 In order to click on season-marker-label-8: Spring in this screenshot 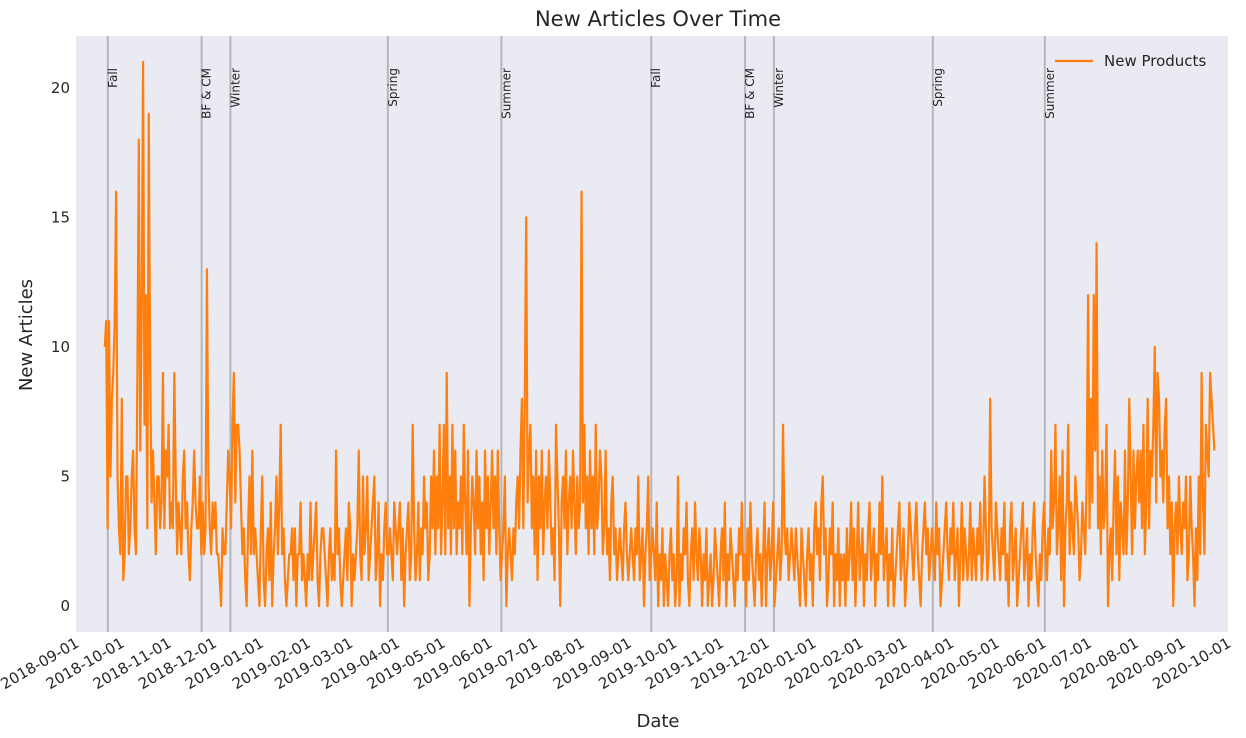, I will do `click(938, 87)`.